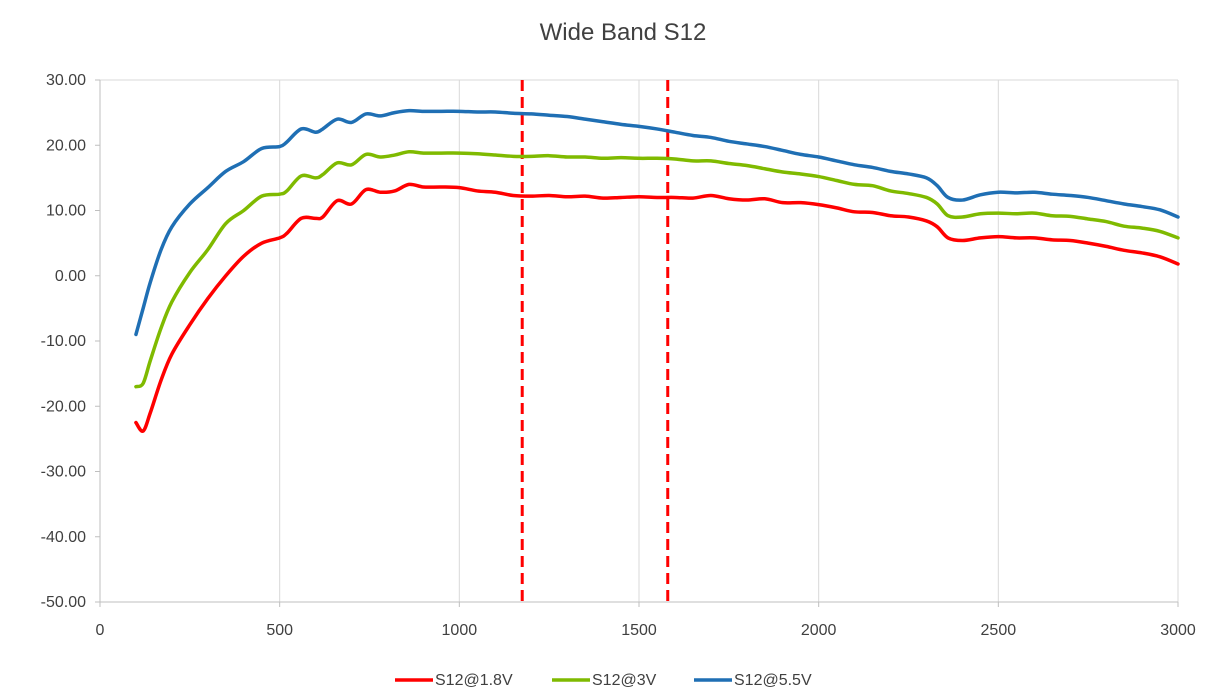  What do you see at coordinates (66, 80) in the screenshot?
I see `y-tick-label: 30.00` at bounding box center [66, 80].